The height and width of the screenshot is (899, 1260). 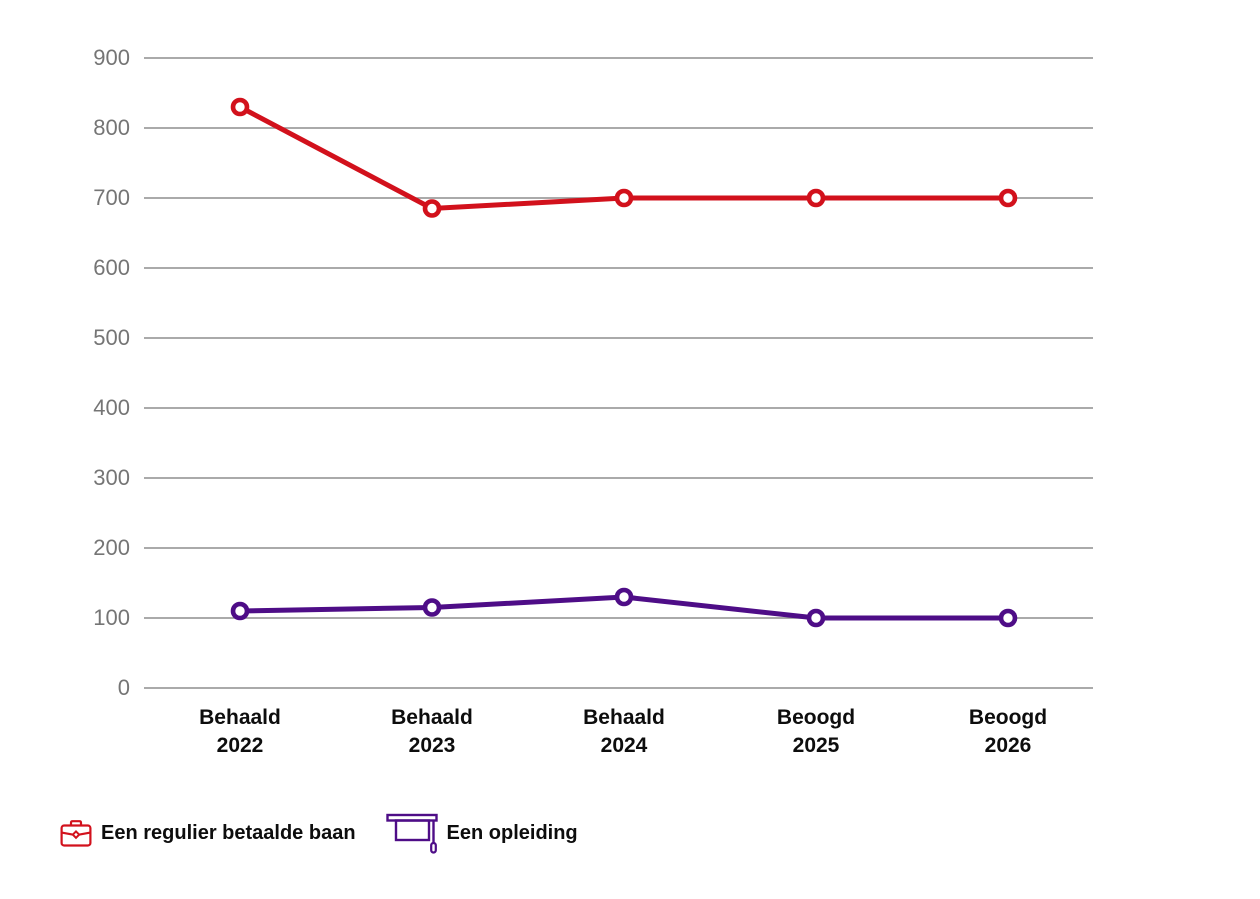 I want to click on legend-item-regulier-betaalde-baan: Een regulier betaalde baan, so click(x=208, y=833).